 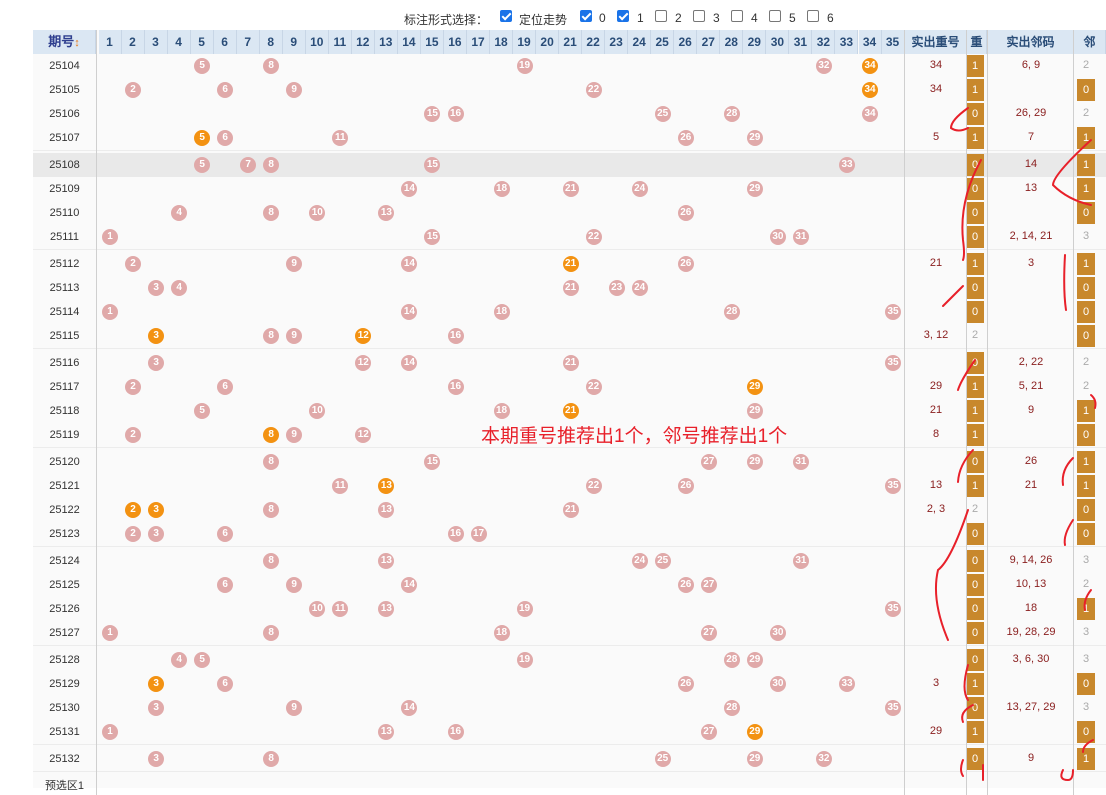 What do you see at coordinates (64, 288) in the screenshot?
I see `row-period: 25113` at bounding box center [64, 288].